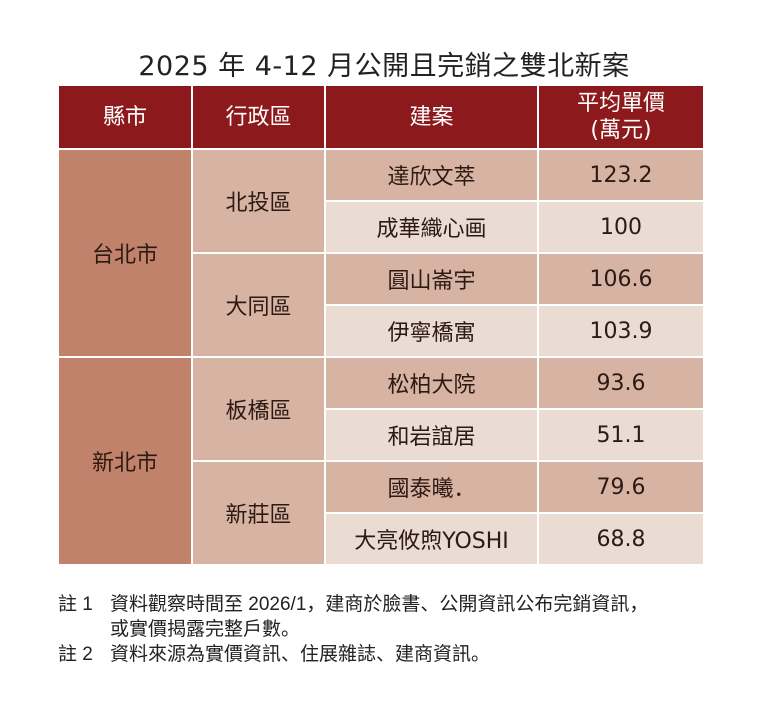 This screenshot has height=709, width=768. I want to click on city-cell: 新北市, so click(125, 461).